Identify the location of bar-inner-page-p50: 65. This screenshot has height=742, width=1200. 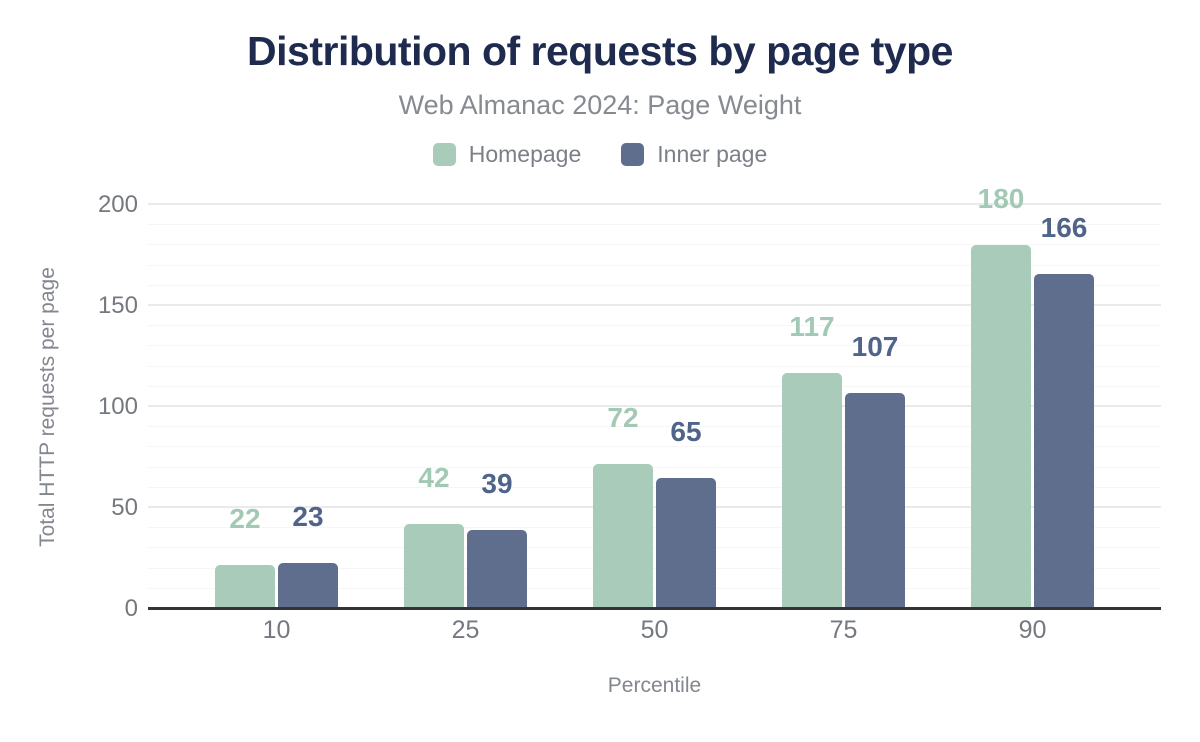
(686, 513).